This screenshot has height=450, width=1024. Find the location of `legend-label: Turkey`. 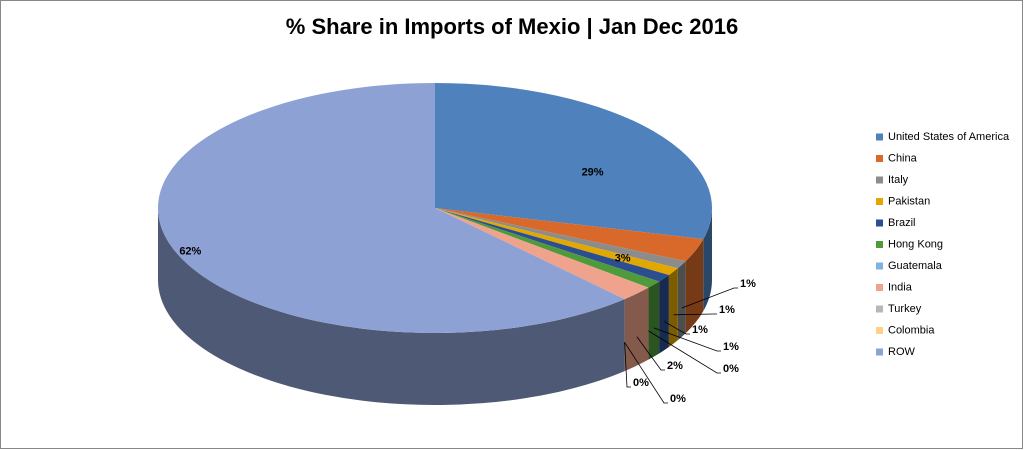

legend-label: Turkey is located at coordinates (905, 309).